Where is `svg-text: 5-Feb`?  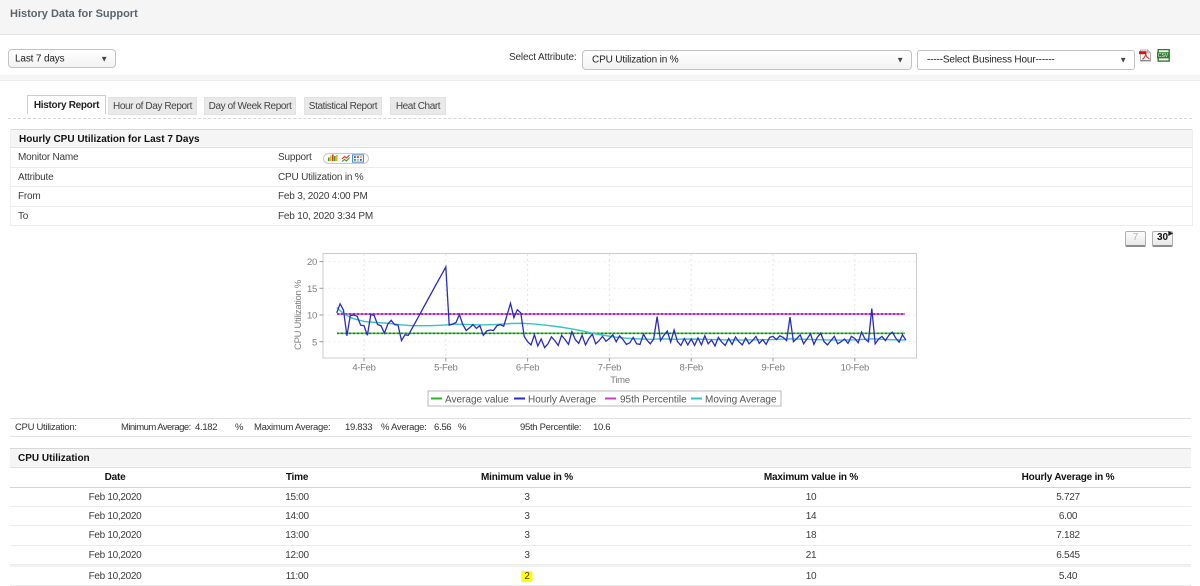
svg-text: 5-Feb is located at coordinates (445, 368).